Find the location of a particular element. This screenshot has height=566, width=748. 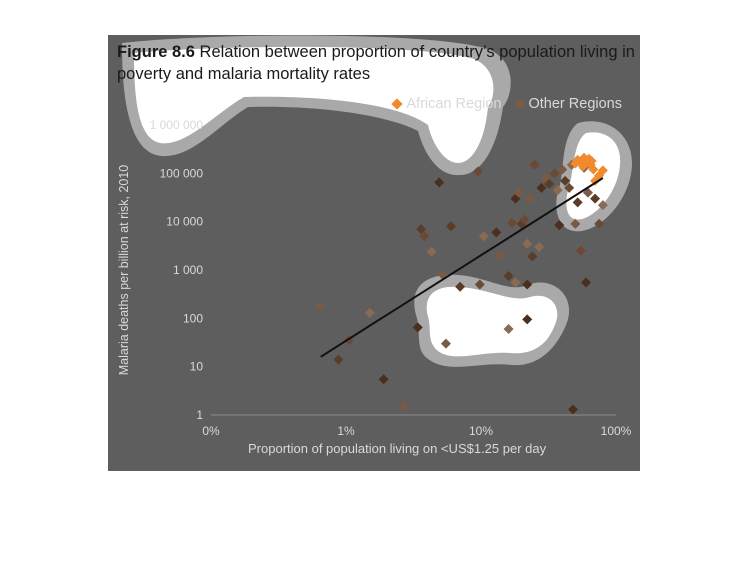

x-tick-label: 0% is located at coordinates (211, 431).